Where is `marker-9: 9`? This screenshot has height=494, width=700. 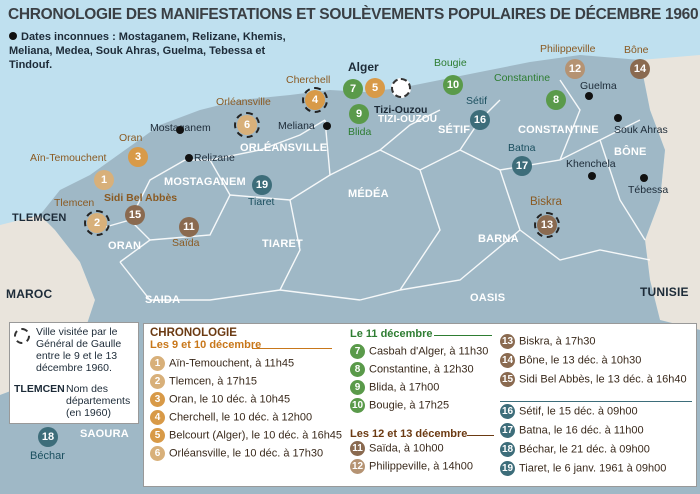
marker-9: 9 is located at coordinates (359, 114).